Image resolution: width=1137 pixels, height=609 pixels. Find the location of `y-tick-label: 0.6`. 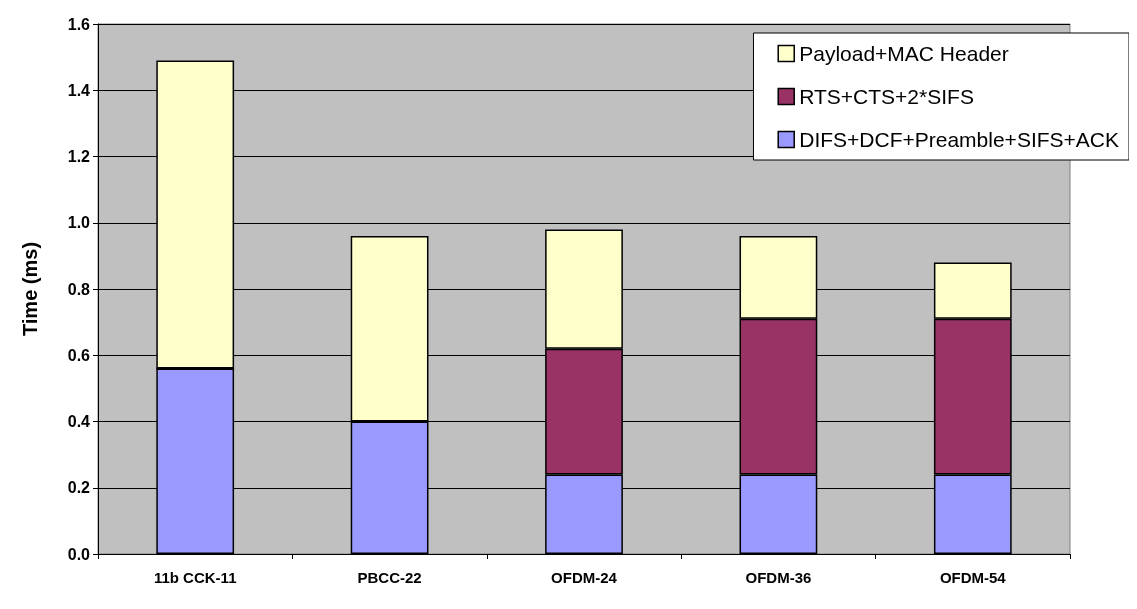

y-tick-label: 0.6 is located at coordinates (79, 355).